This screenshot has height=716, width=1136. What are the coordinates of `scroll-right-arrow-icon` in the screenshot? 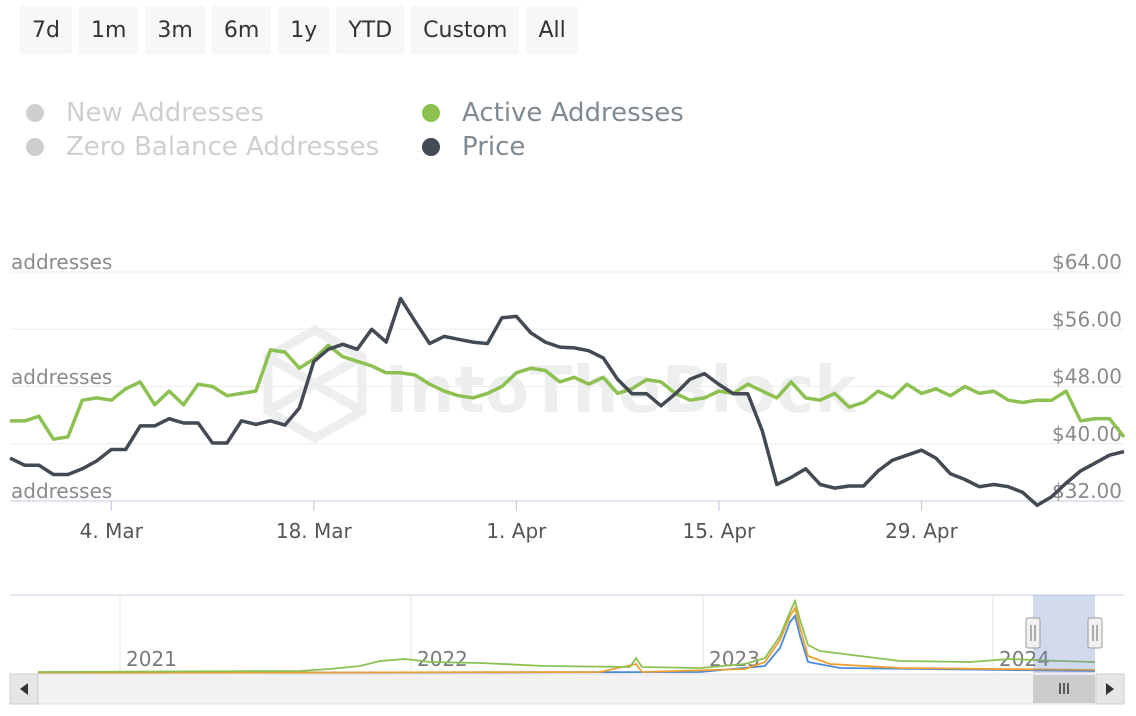 It's located at (1110, 689).